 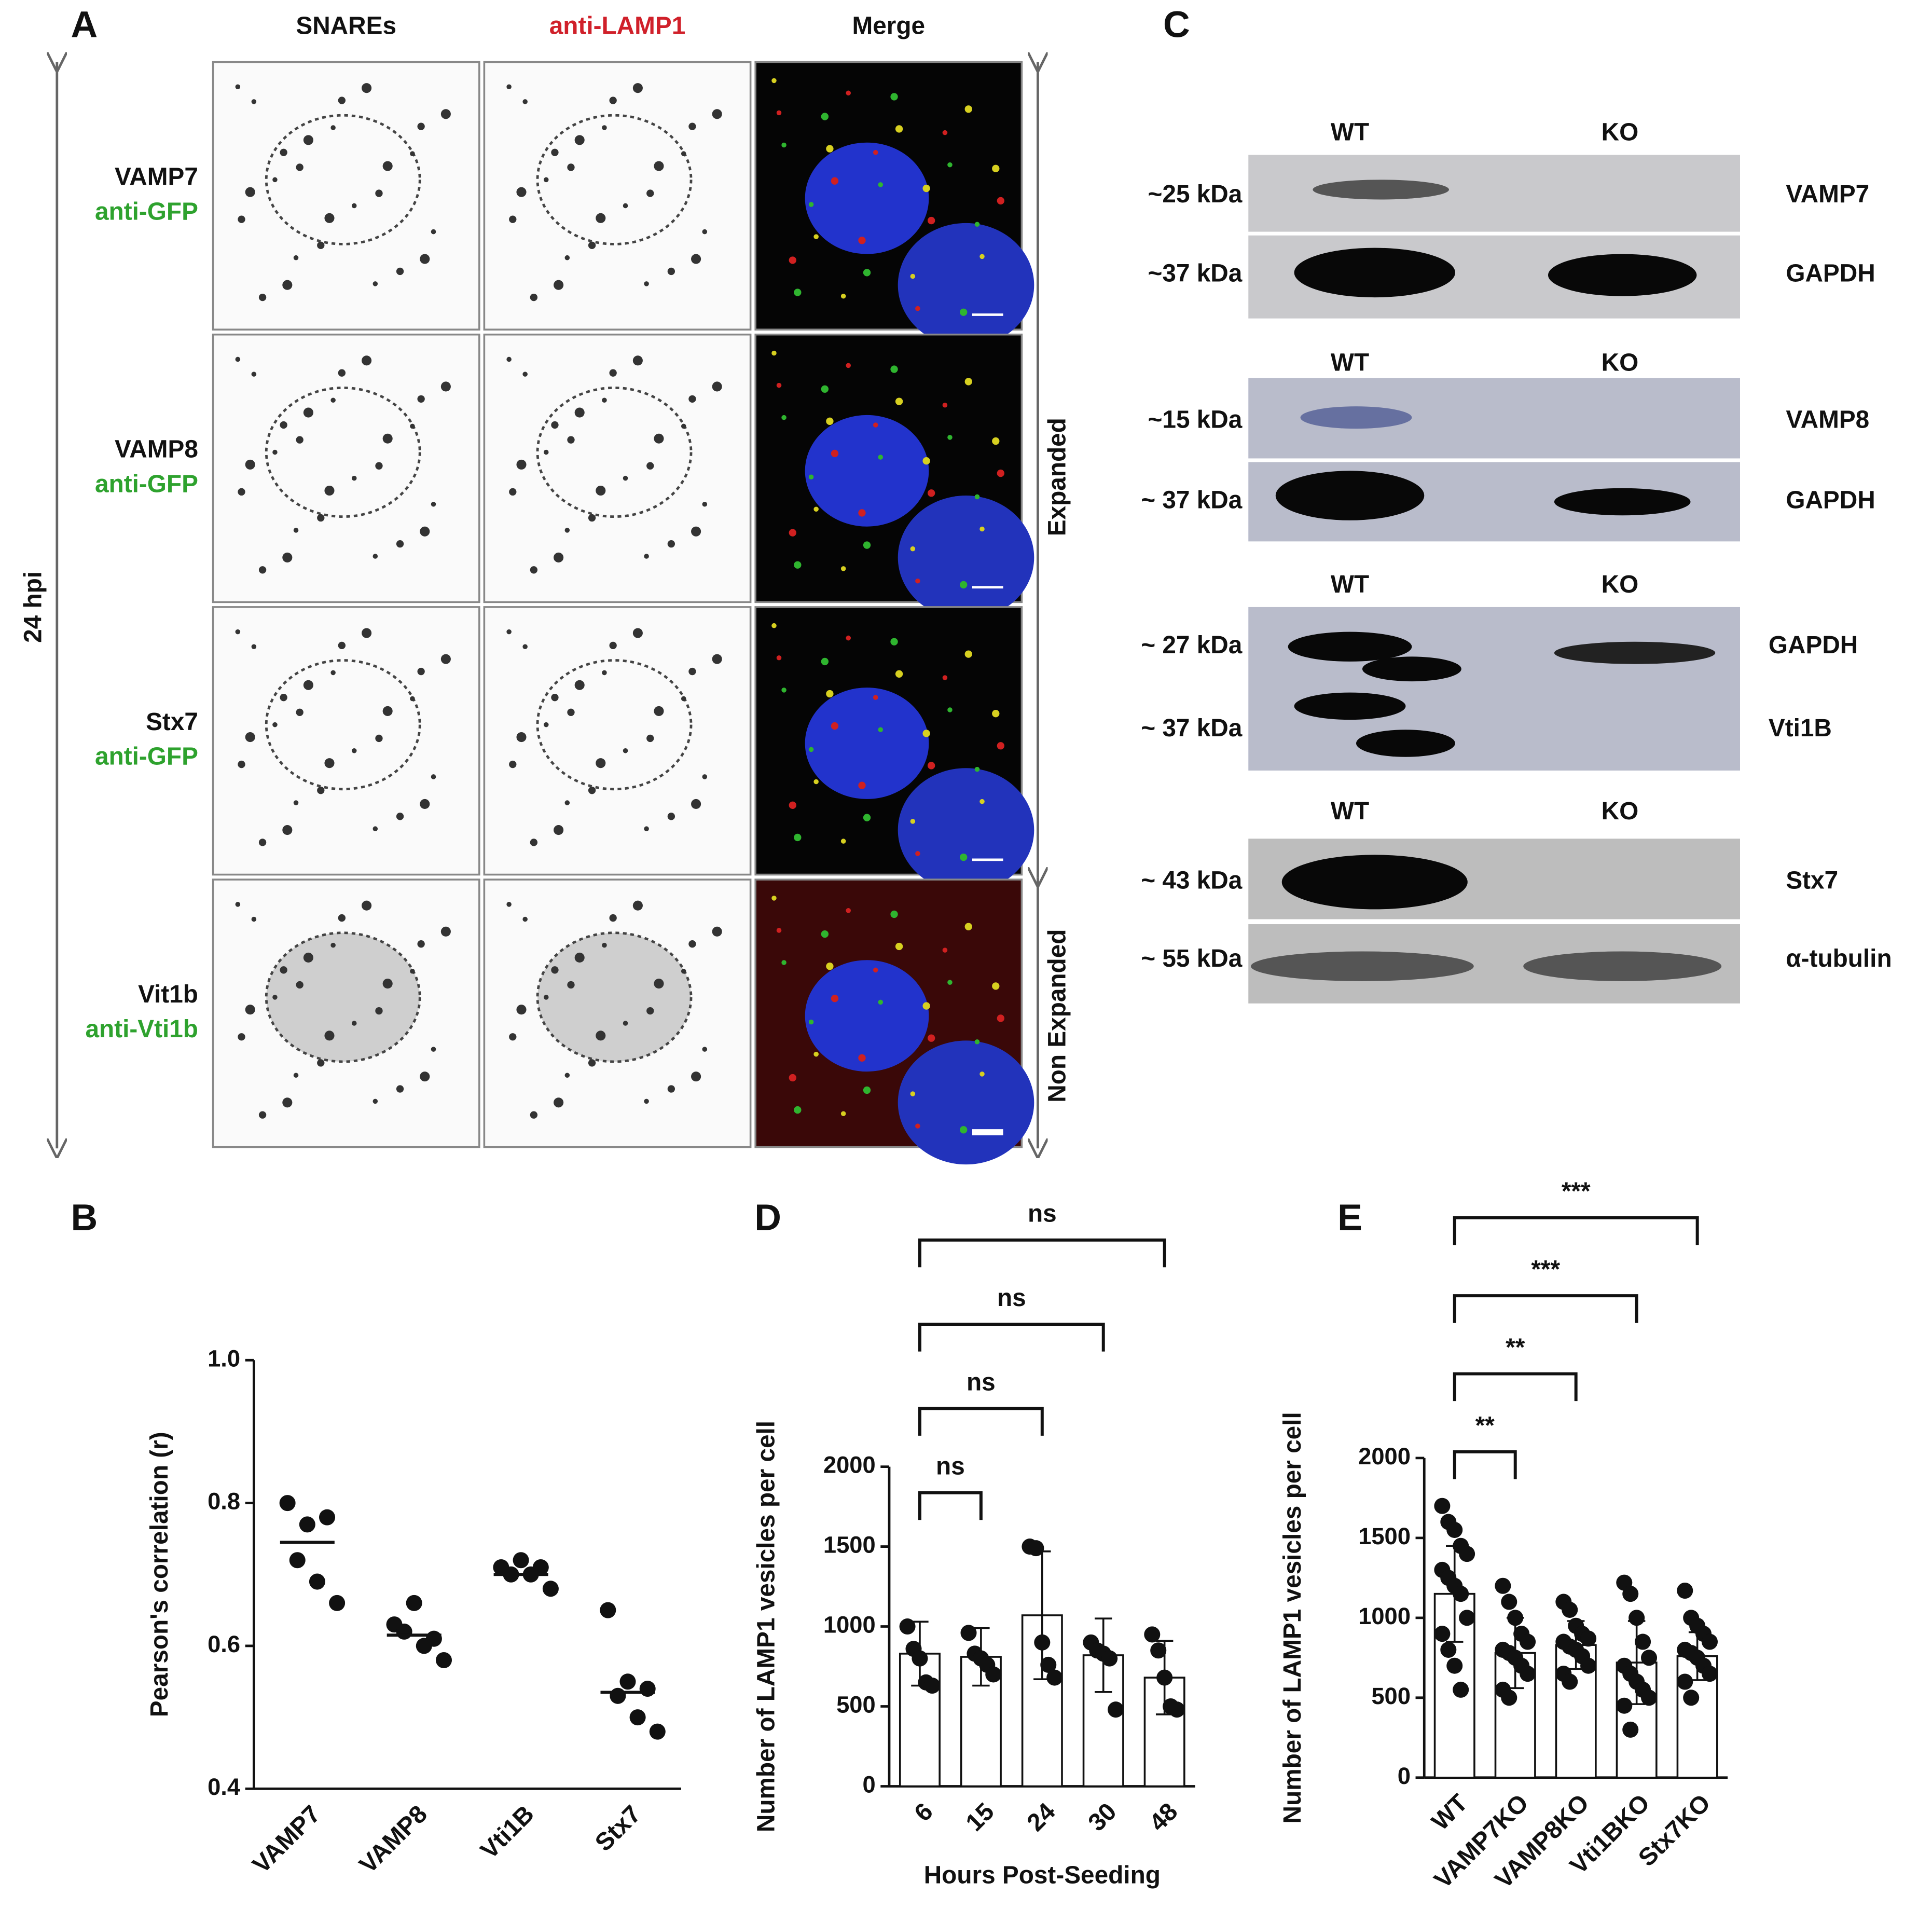 What do you see at coordinates (923, 1812) in the screenshot?
I see `x-tick-label: 6` at bounding box center [923, 1812].